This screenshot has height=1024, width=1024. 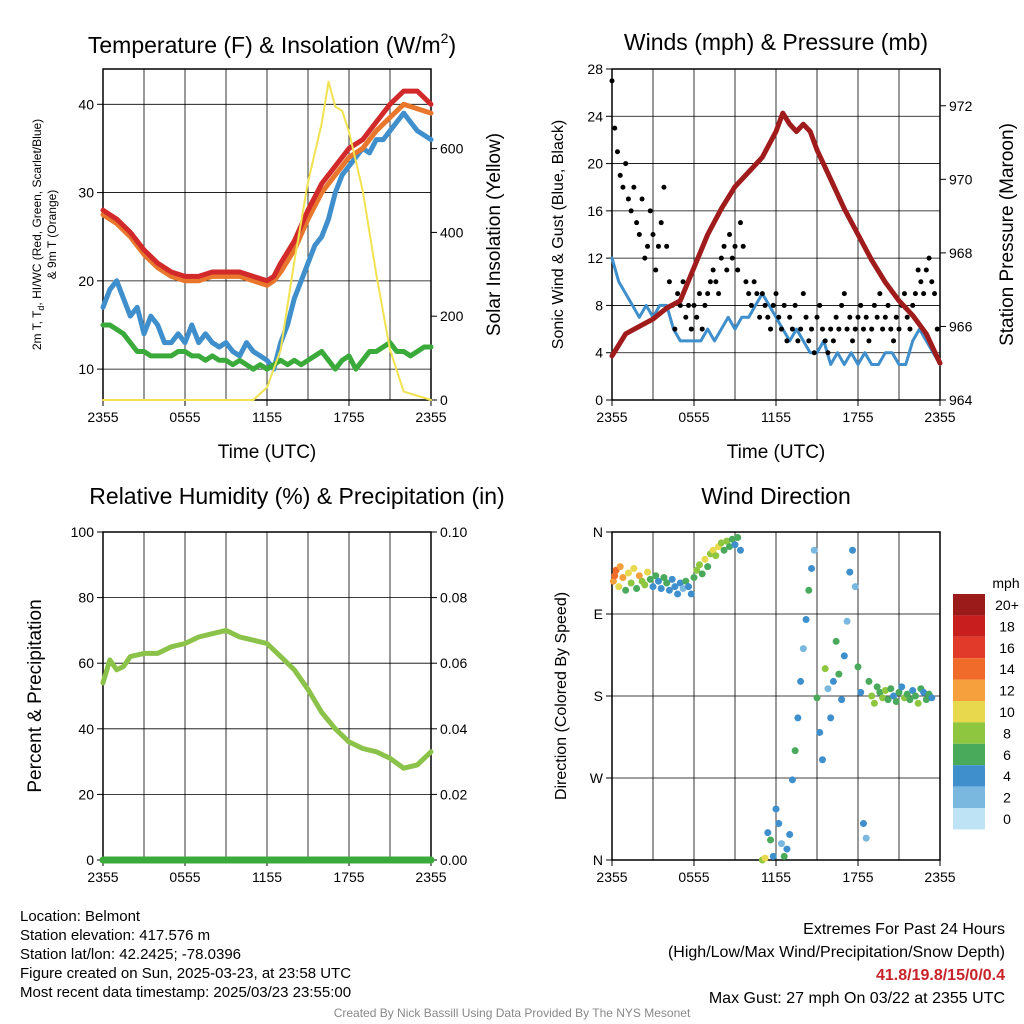 What do you see at coordinates (453, 729) in the screenshot?
I see `y2-tick-label: 0.04` at bounding box center [453, 729].